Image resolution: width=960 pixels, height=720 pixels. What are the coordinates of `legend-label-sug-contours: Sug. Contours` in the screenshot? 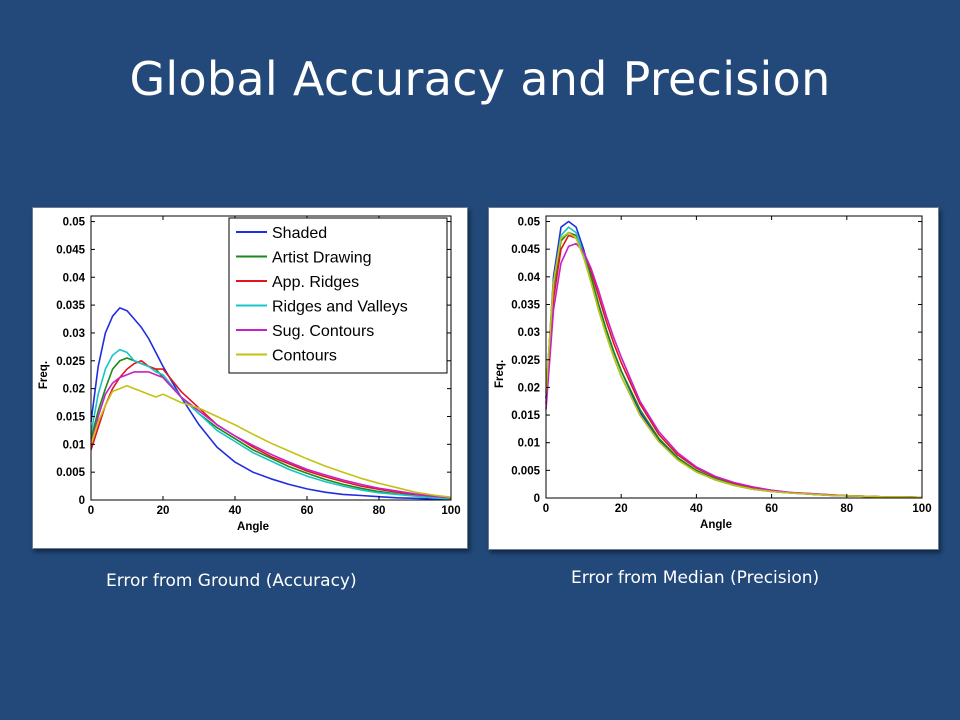 It's located at (323, 331).